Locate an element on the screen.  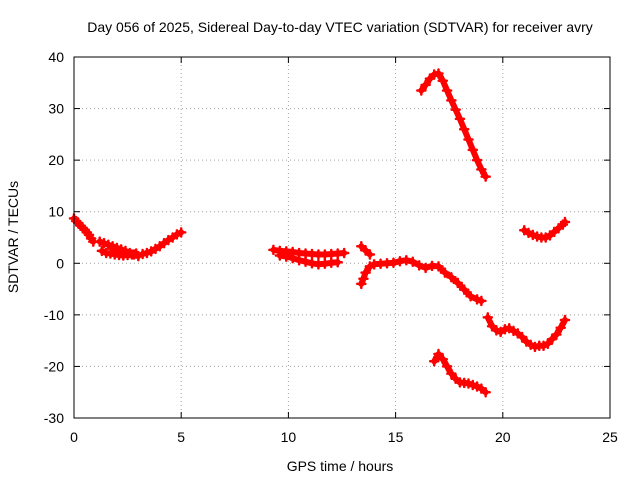
series-trace is located at coordinates (453, 125).